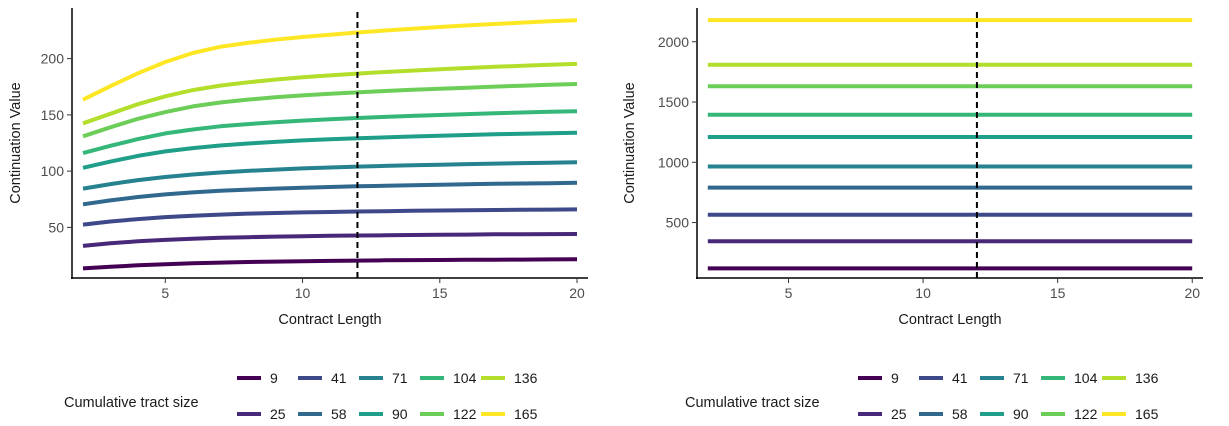  What do you see at coordinates (56, 227) in the screenshot?
I see `y-tick-label: 50` at bounding box center [56, 227].